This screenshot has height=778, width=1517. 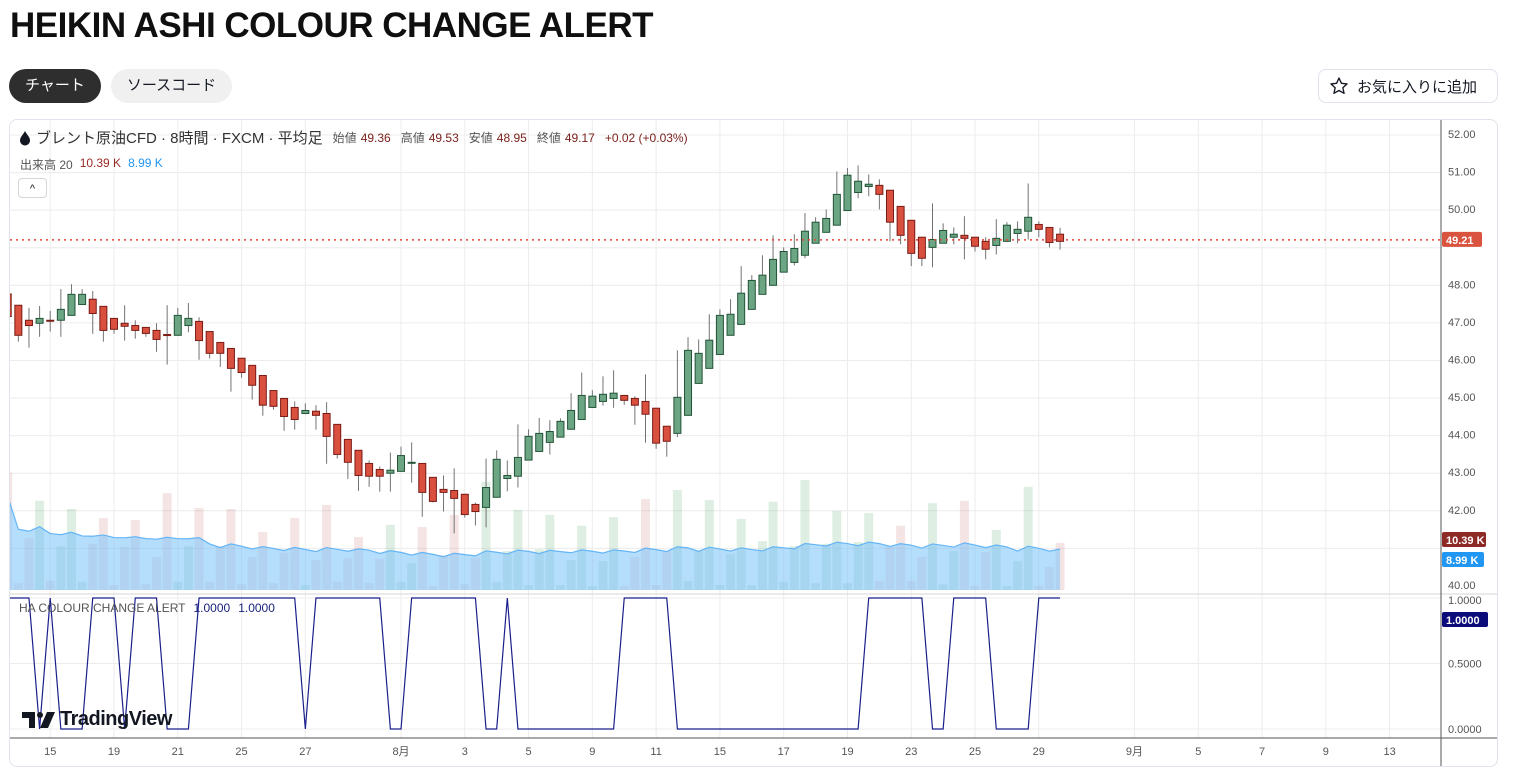 I want to click on price-tick-label: 46.00, so click(x=1462, y=360).